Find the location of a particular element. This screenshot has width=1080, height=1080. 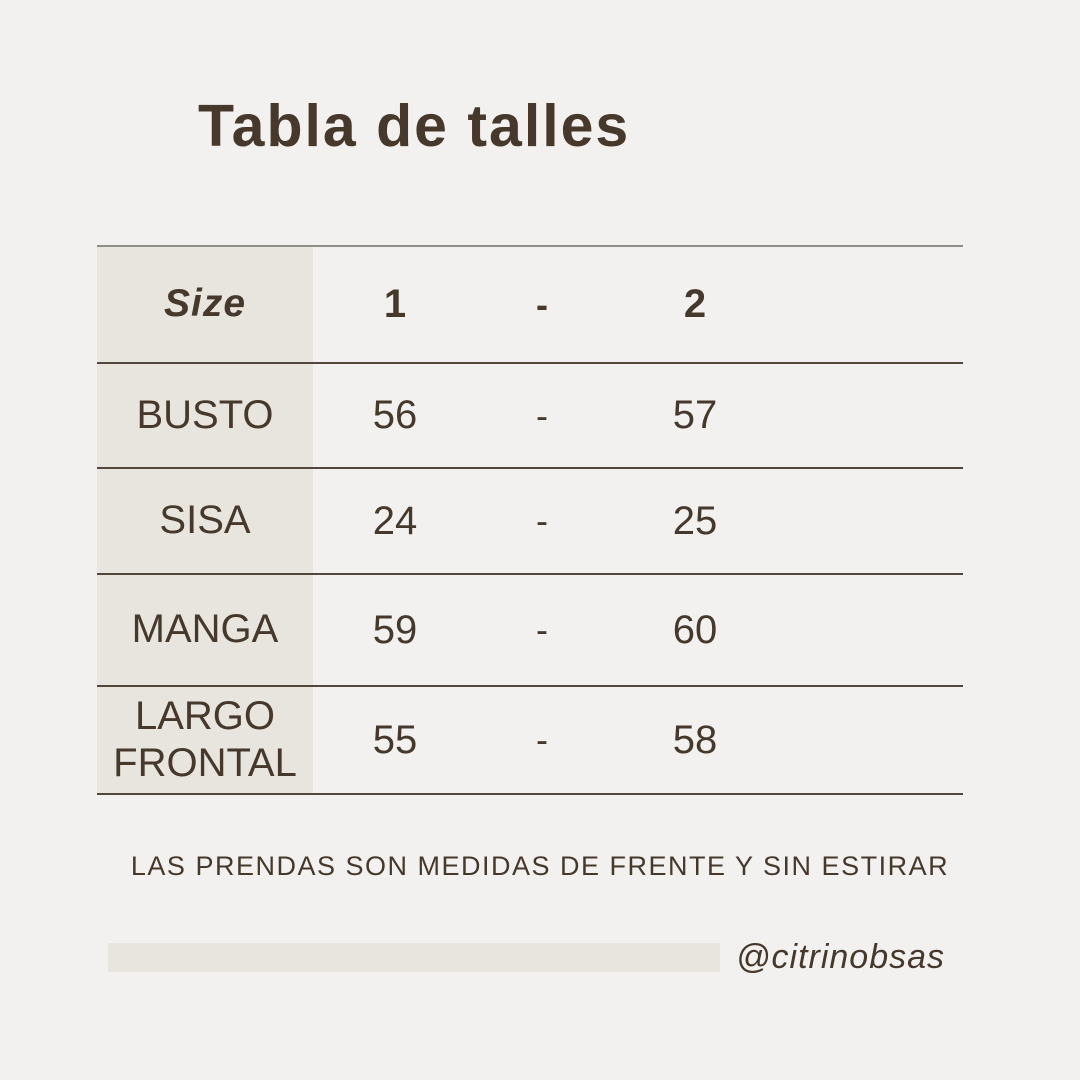

row-value-1: 59 is located at coordinates (395, 629).